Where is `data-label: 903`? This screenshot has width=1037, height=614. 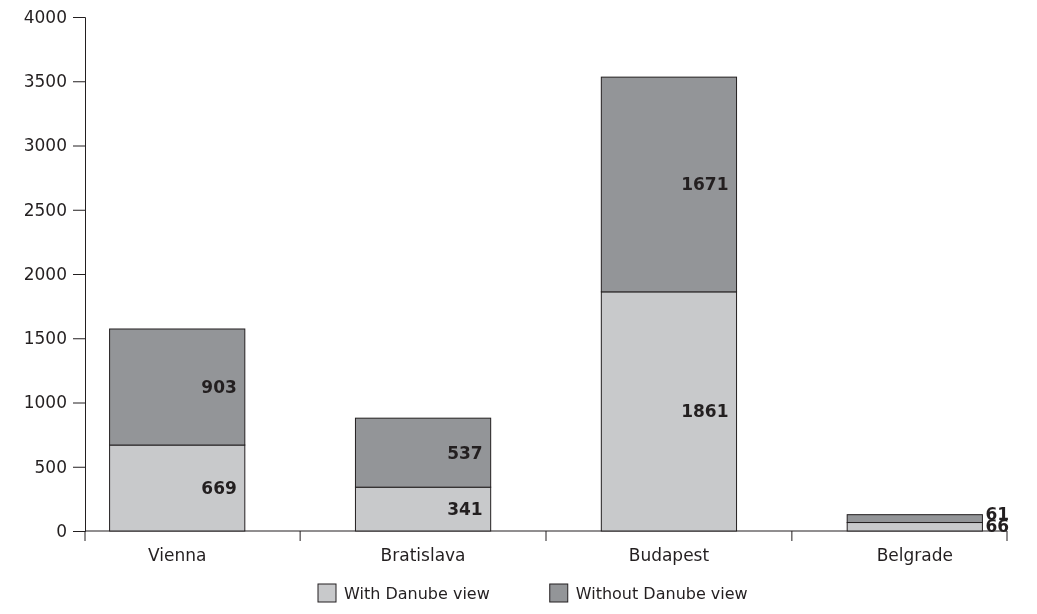
data-label: 903 is located at coordinates (219, 387).